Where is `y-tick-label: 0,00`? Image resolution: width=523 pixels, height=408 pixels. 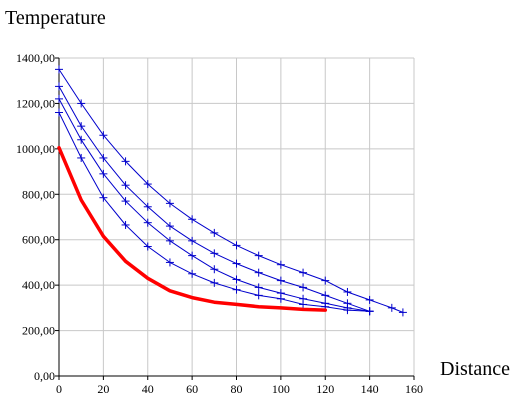 y-tick-label: 0,00 is located at coordinates (44, 376).